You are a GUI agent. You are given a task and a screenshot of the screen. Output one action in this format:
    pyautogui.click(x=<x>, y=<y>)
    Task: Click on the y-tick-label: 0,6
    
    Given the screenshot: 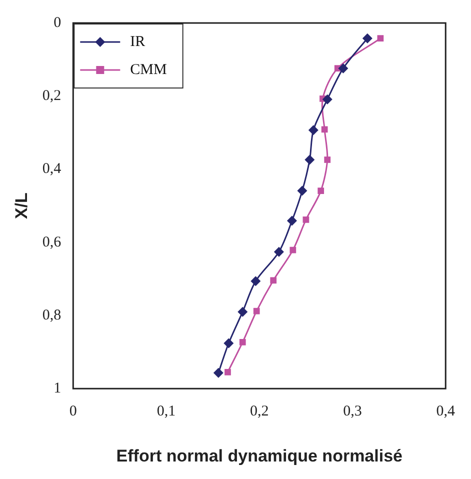 What is the action you would take?
    pyautogui.click(x=52, y=242)
    